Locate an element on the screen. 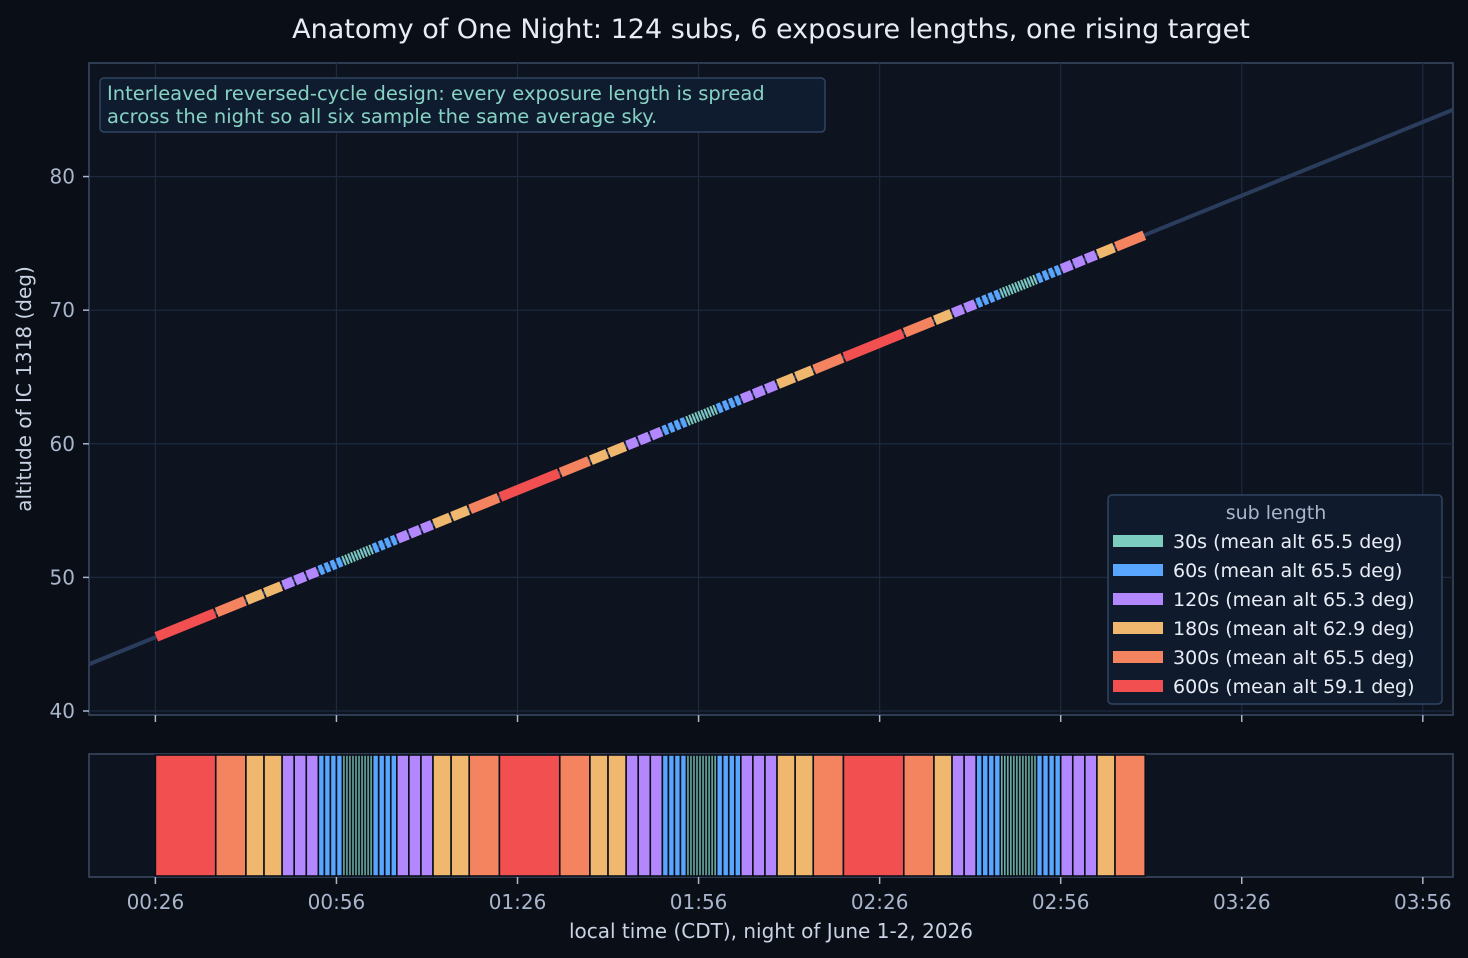  legend-label: 120s (mean alt 65.3 deg) is located at coordinates (1294, 600).